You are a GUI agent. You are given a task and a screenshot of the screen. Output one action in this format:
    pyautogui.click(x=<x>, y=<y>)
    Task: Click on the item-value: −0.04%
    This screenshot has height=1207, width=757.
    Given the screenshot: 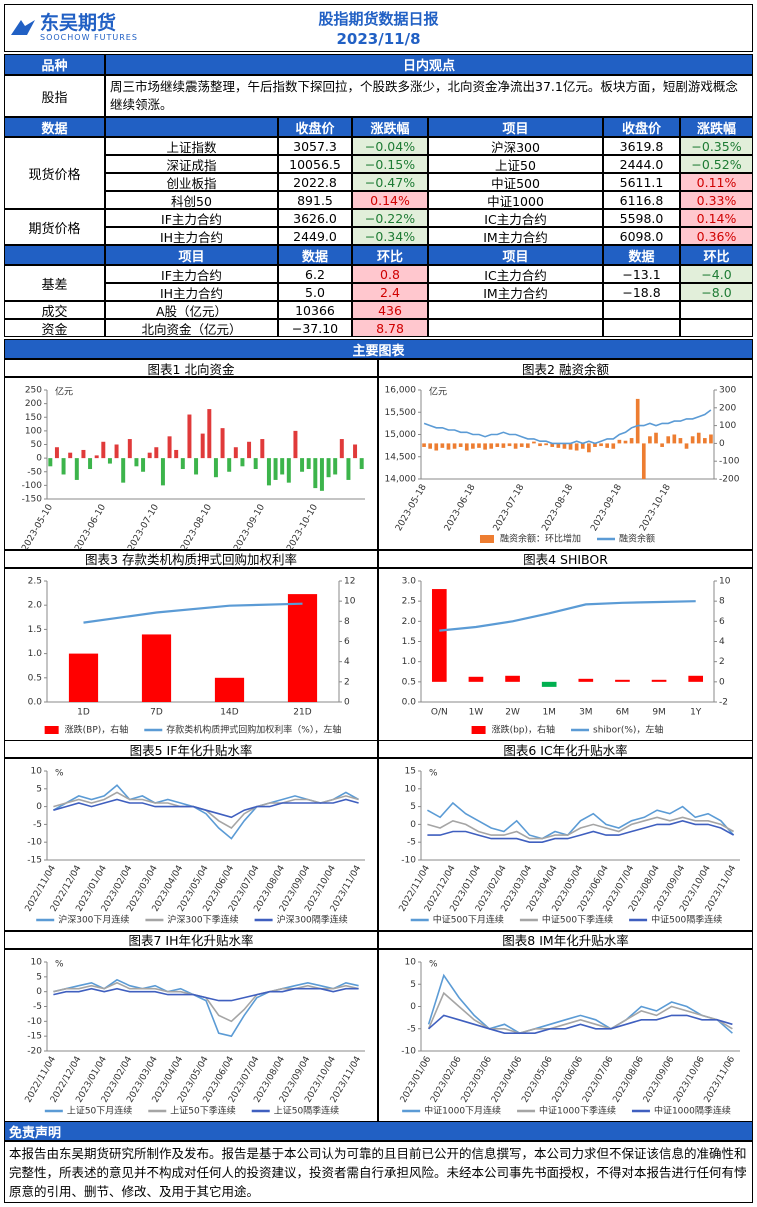 What is the action you would take?
    pyautogui.click(x=390, y=146)
    